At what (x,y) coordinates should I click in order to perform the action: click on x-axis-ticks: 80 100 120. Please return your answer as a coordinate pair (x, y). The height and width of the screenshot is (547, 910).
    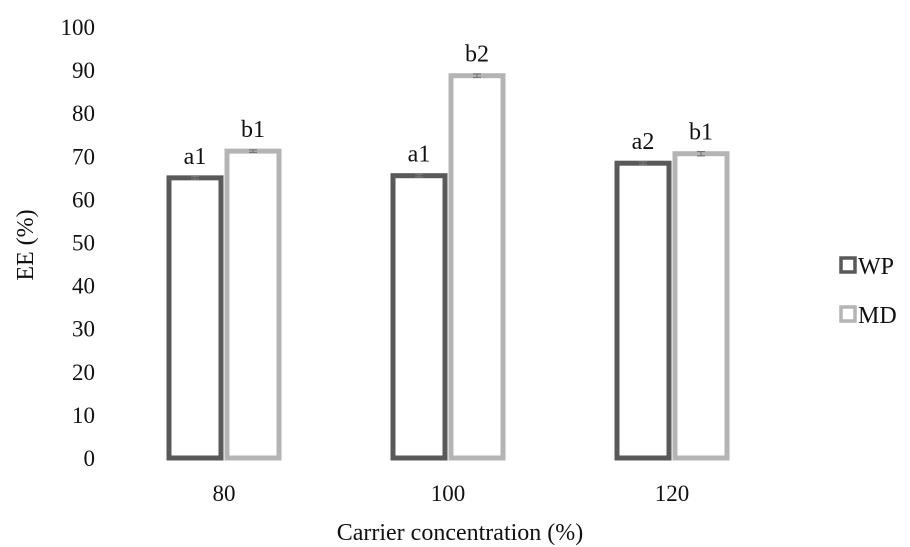
    Looking at the image, I should click on (451, 493).